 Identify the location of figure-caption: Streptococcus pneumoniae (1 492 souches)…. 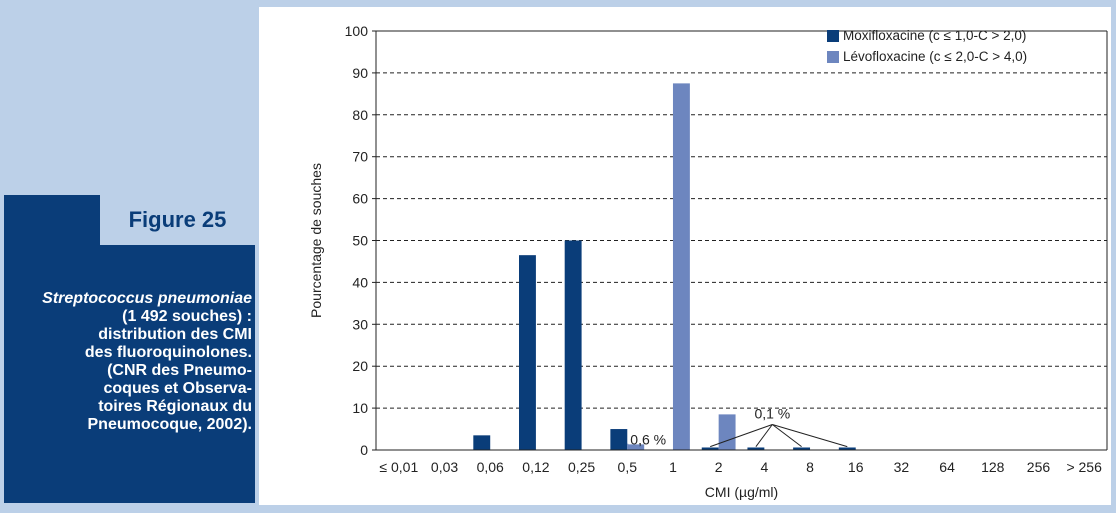
(128, 362).